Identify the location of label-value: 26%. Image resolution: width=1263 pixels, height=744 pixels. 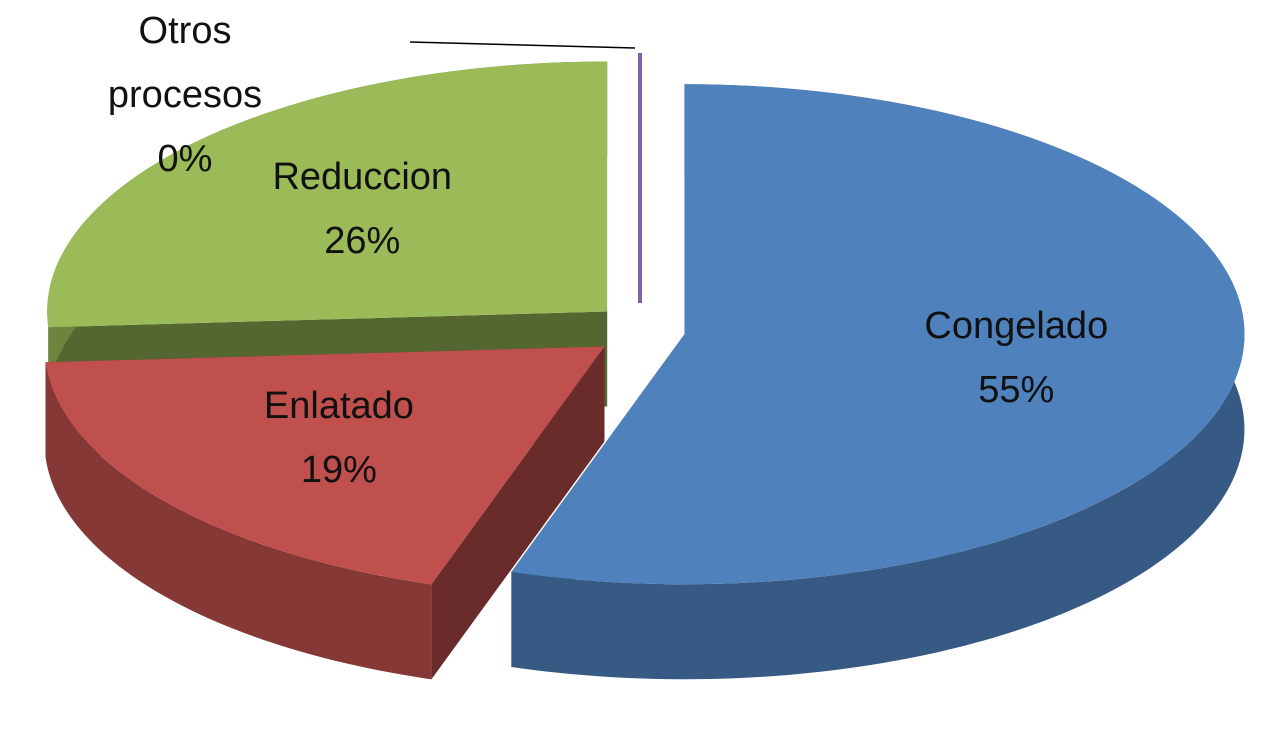
(362, 240).